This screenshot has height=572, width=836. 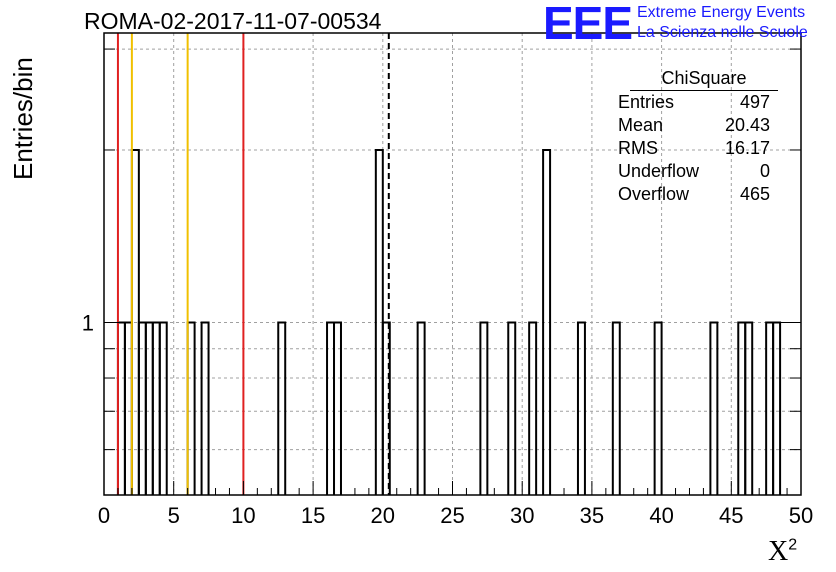 I want to click on stats-row: Overflow 465, so click(x=694, y=194).